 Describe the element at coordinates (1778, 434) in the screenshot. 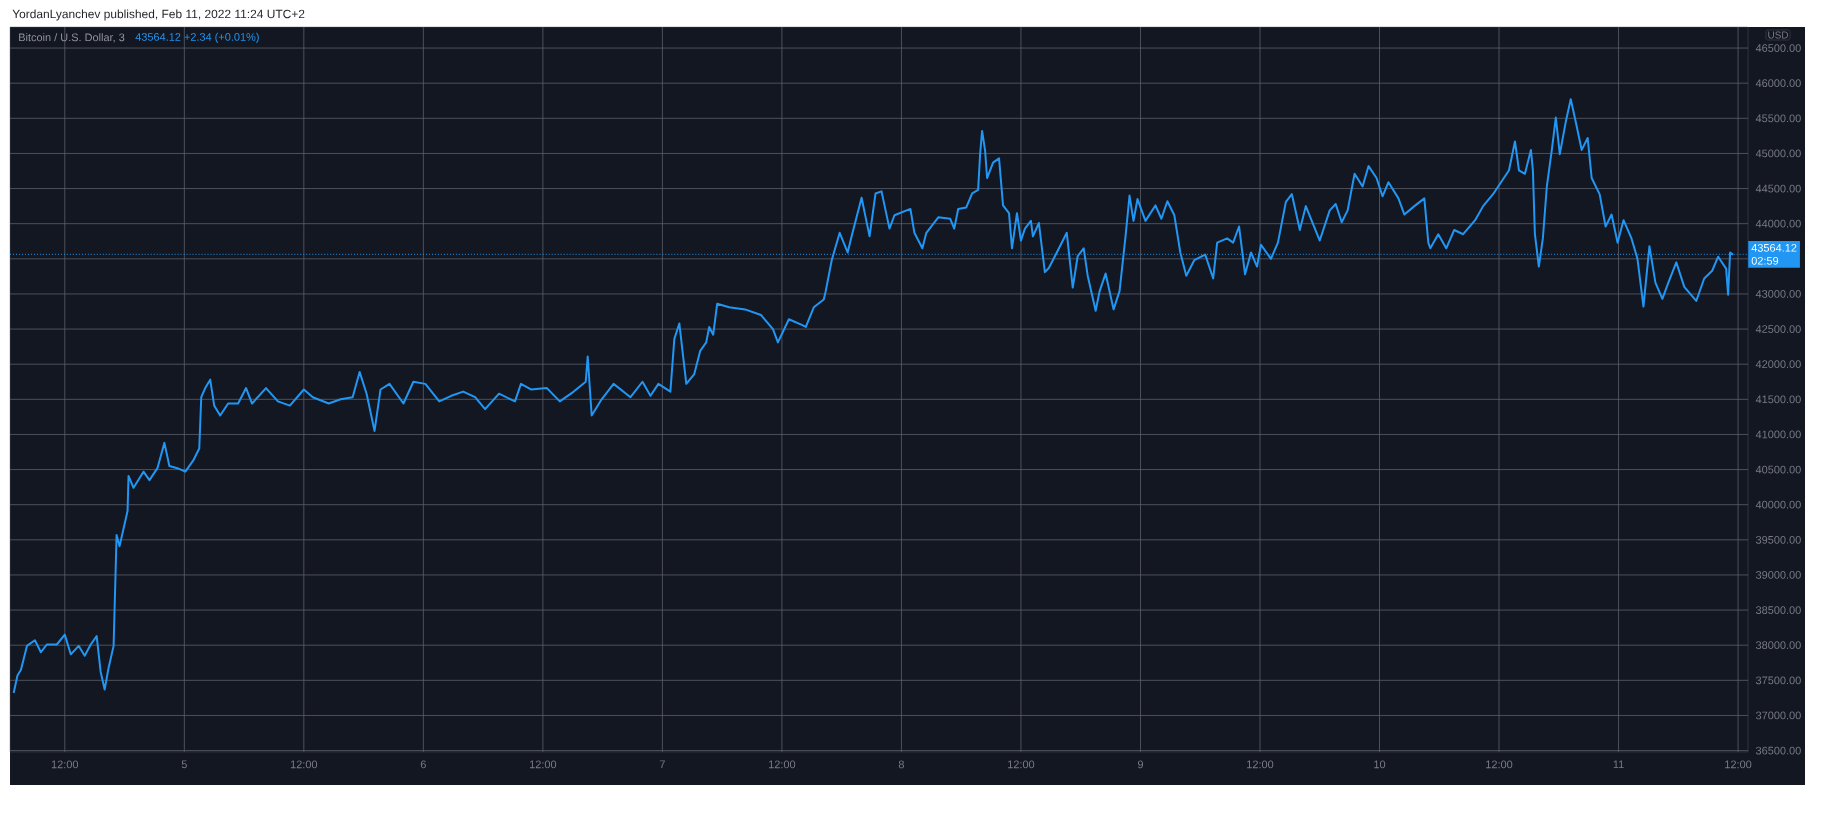

I see `y-tick-label: 41000.00` at that location.